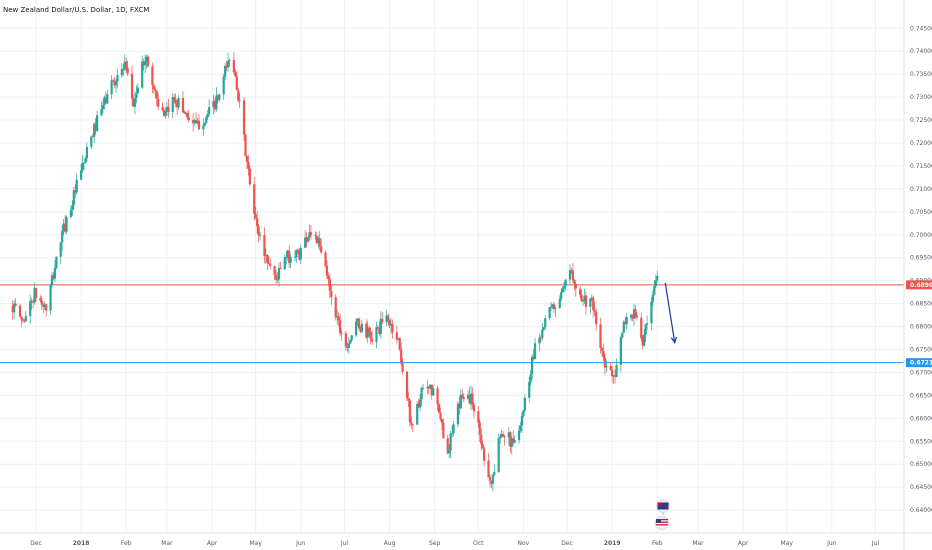  I want to click on time-tick-label: Dec, so click(36, 543).